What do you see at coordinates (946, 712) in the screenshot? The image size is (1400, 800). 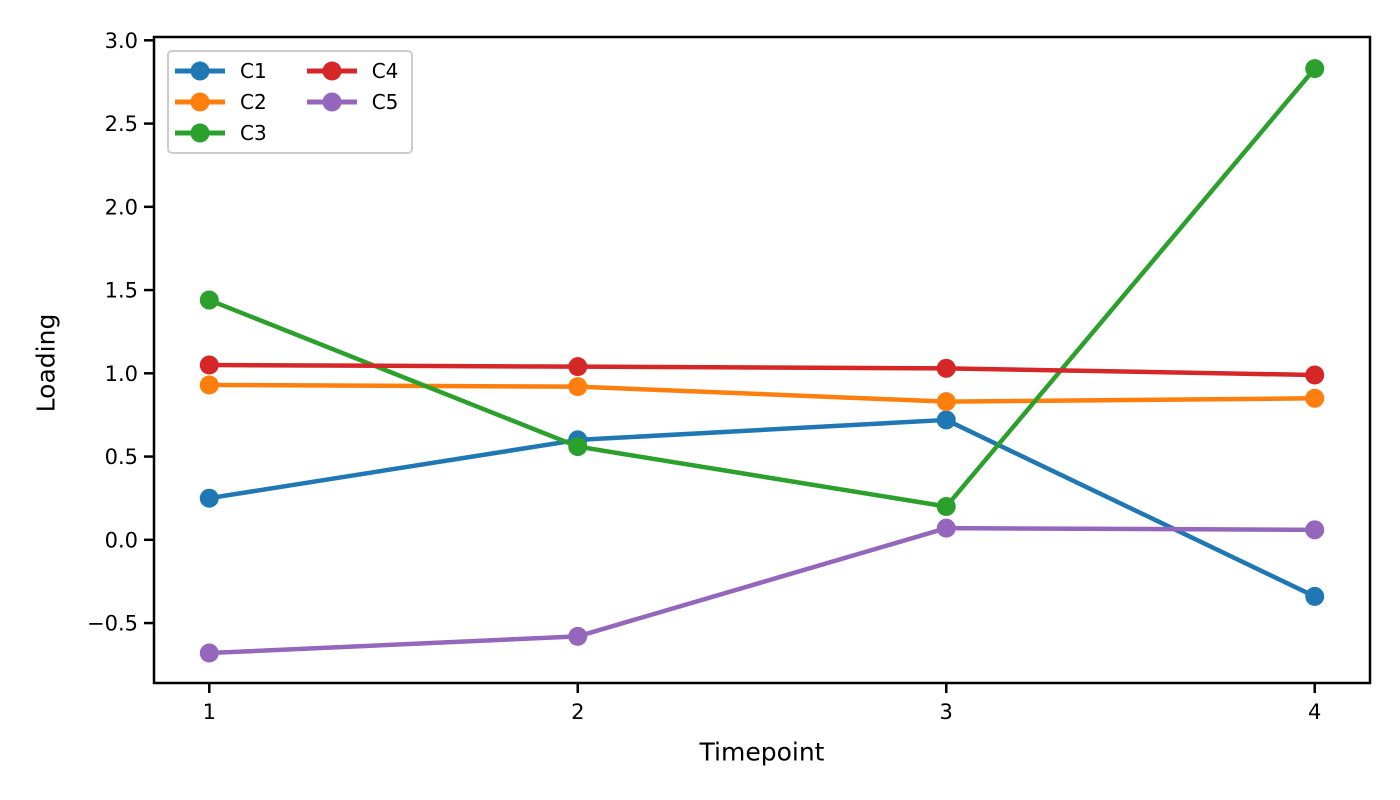 I see `x-tick-label: 3` at bounding box center [946, 712].